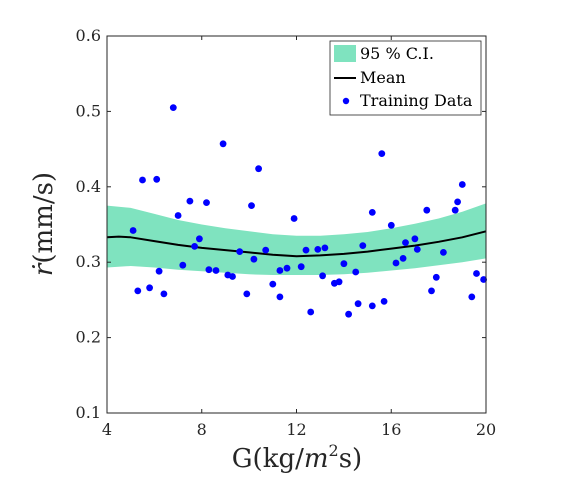 The height and width of the screenshot is (477, 574). I want to click on ci-band, so click(296, 239).